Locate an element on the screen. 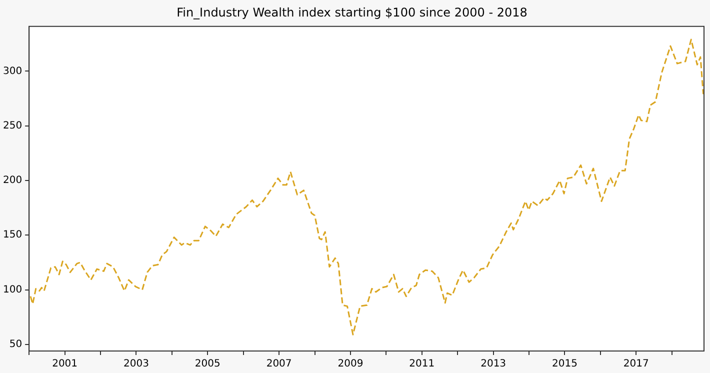 This screenshot has height=373, width=710. x-tick-label: 2017 is located at coordinates (636, 364).